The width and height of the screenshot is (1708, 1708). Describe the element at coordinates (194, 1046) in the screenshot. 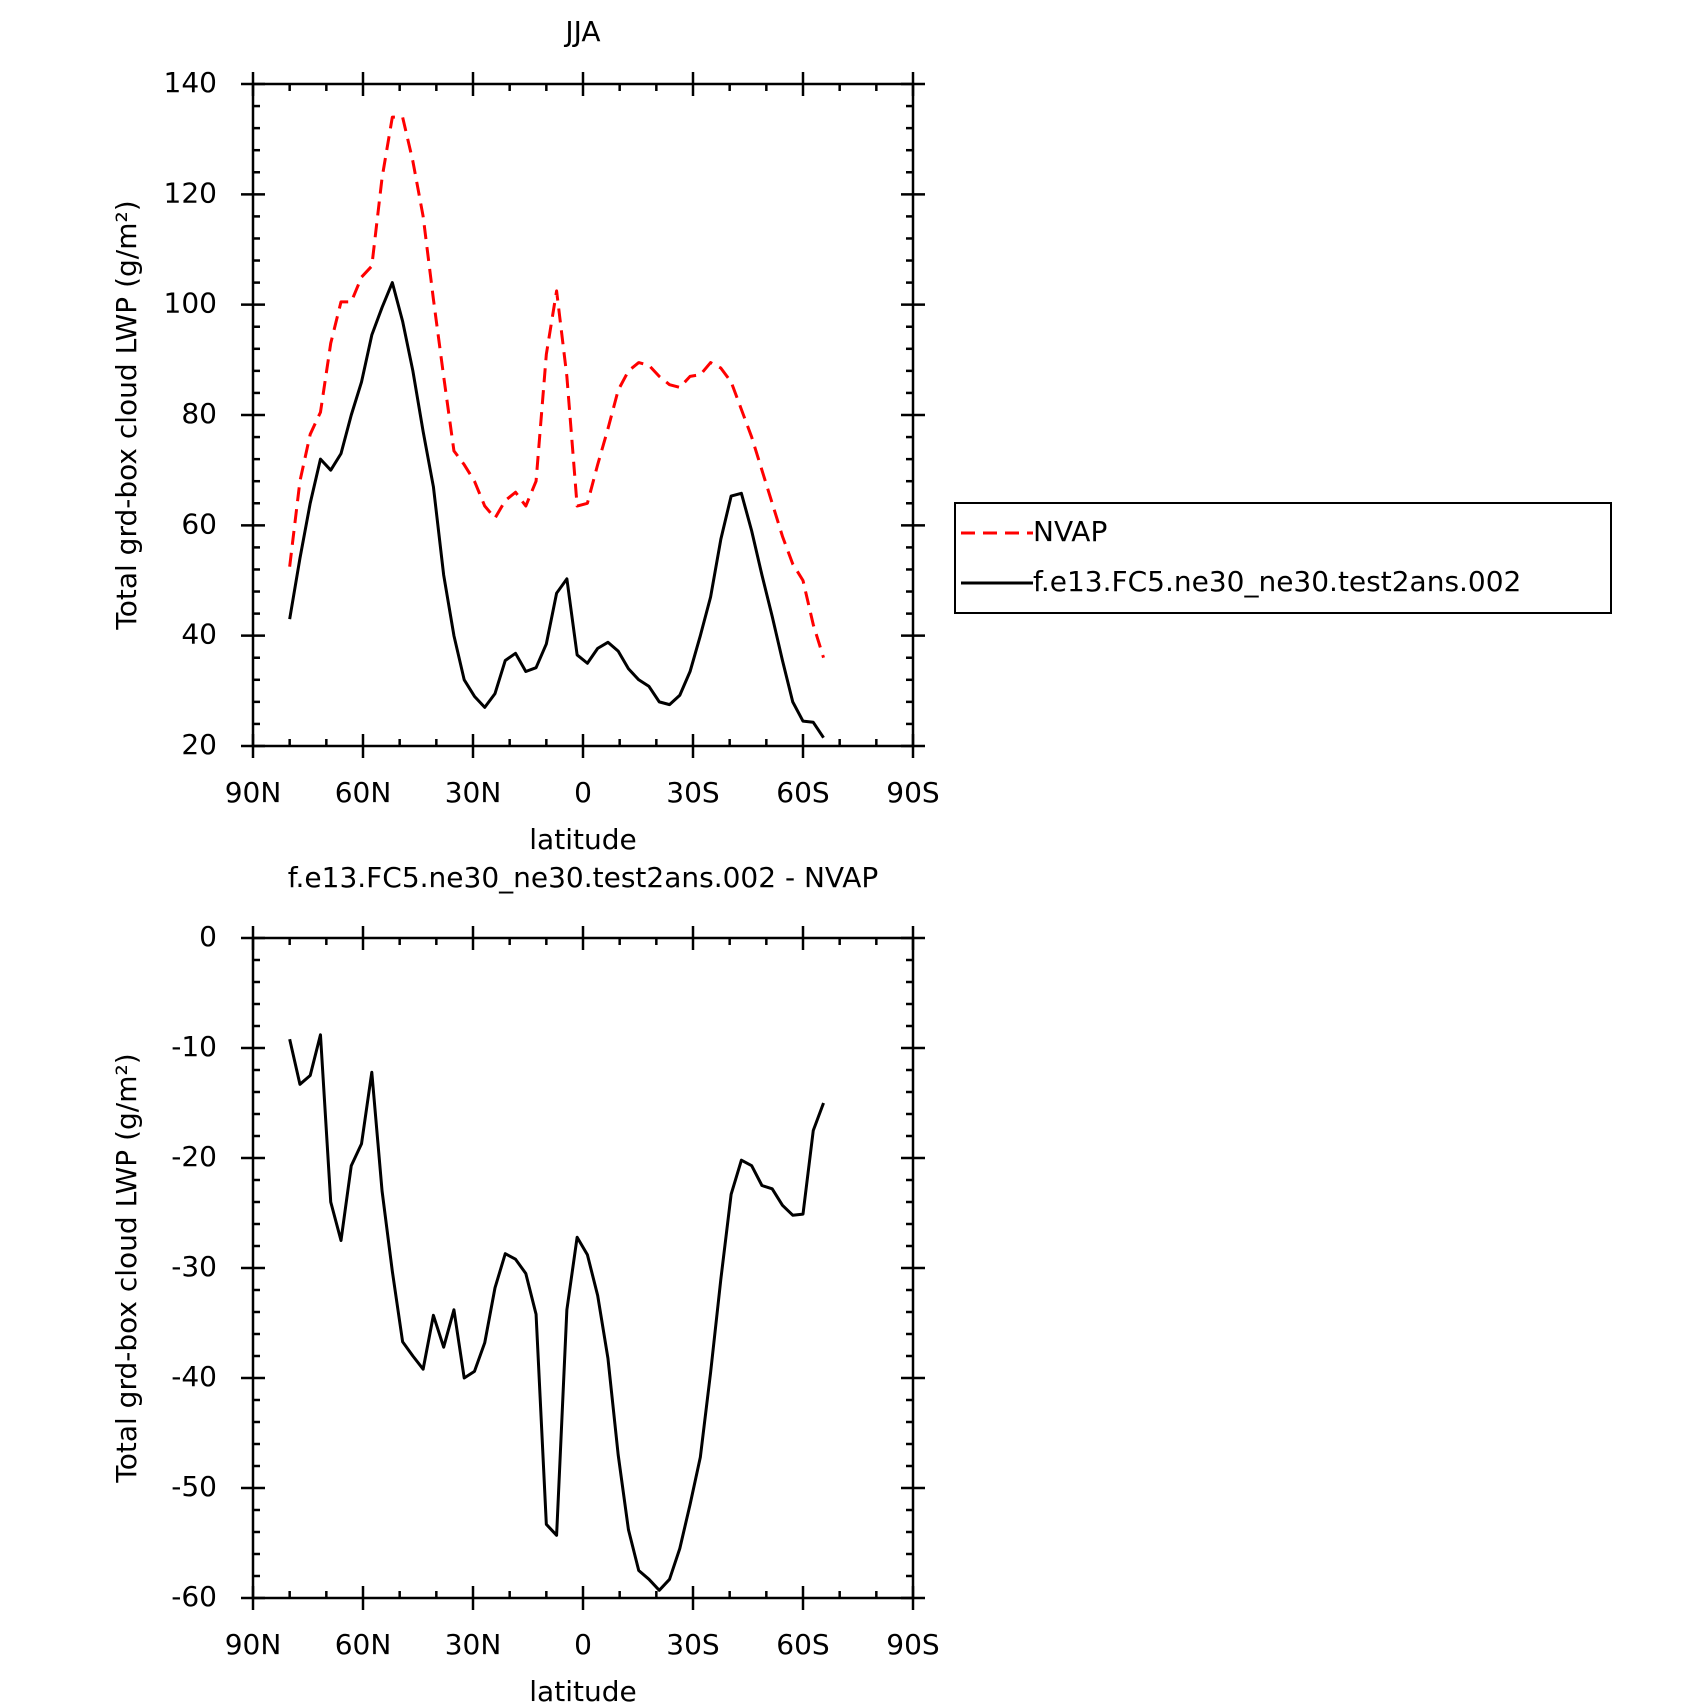

I see `y-tick-label: -10` at that location.